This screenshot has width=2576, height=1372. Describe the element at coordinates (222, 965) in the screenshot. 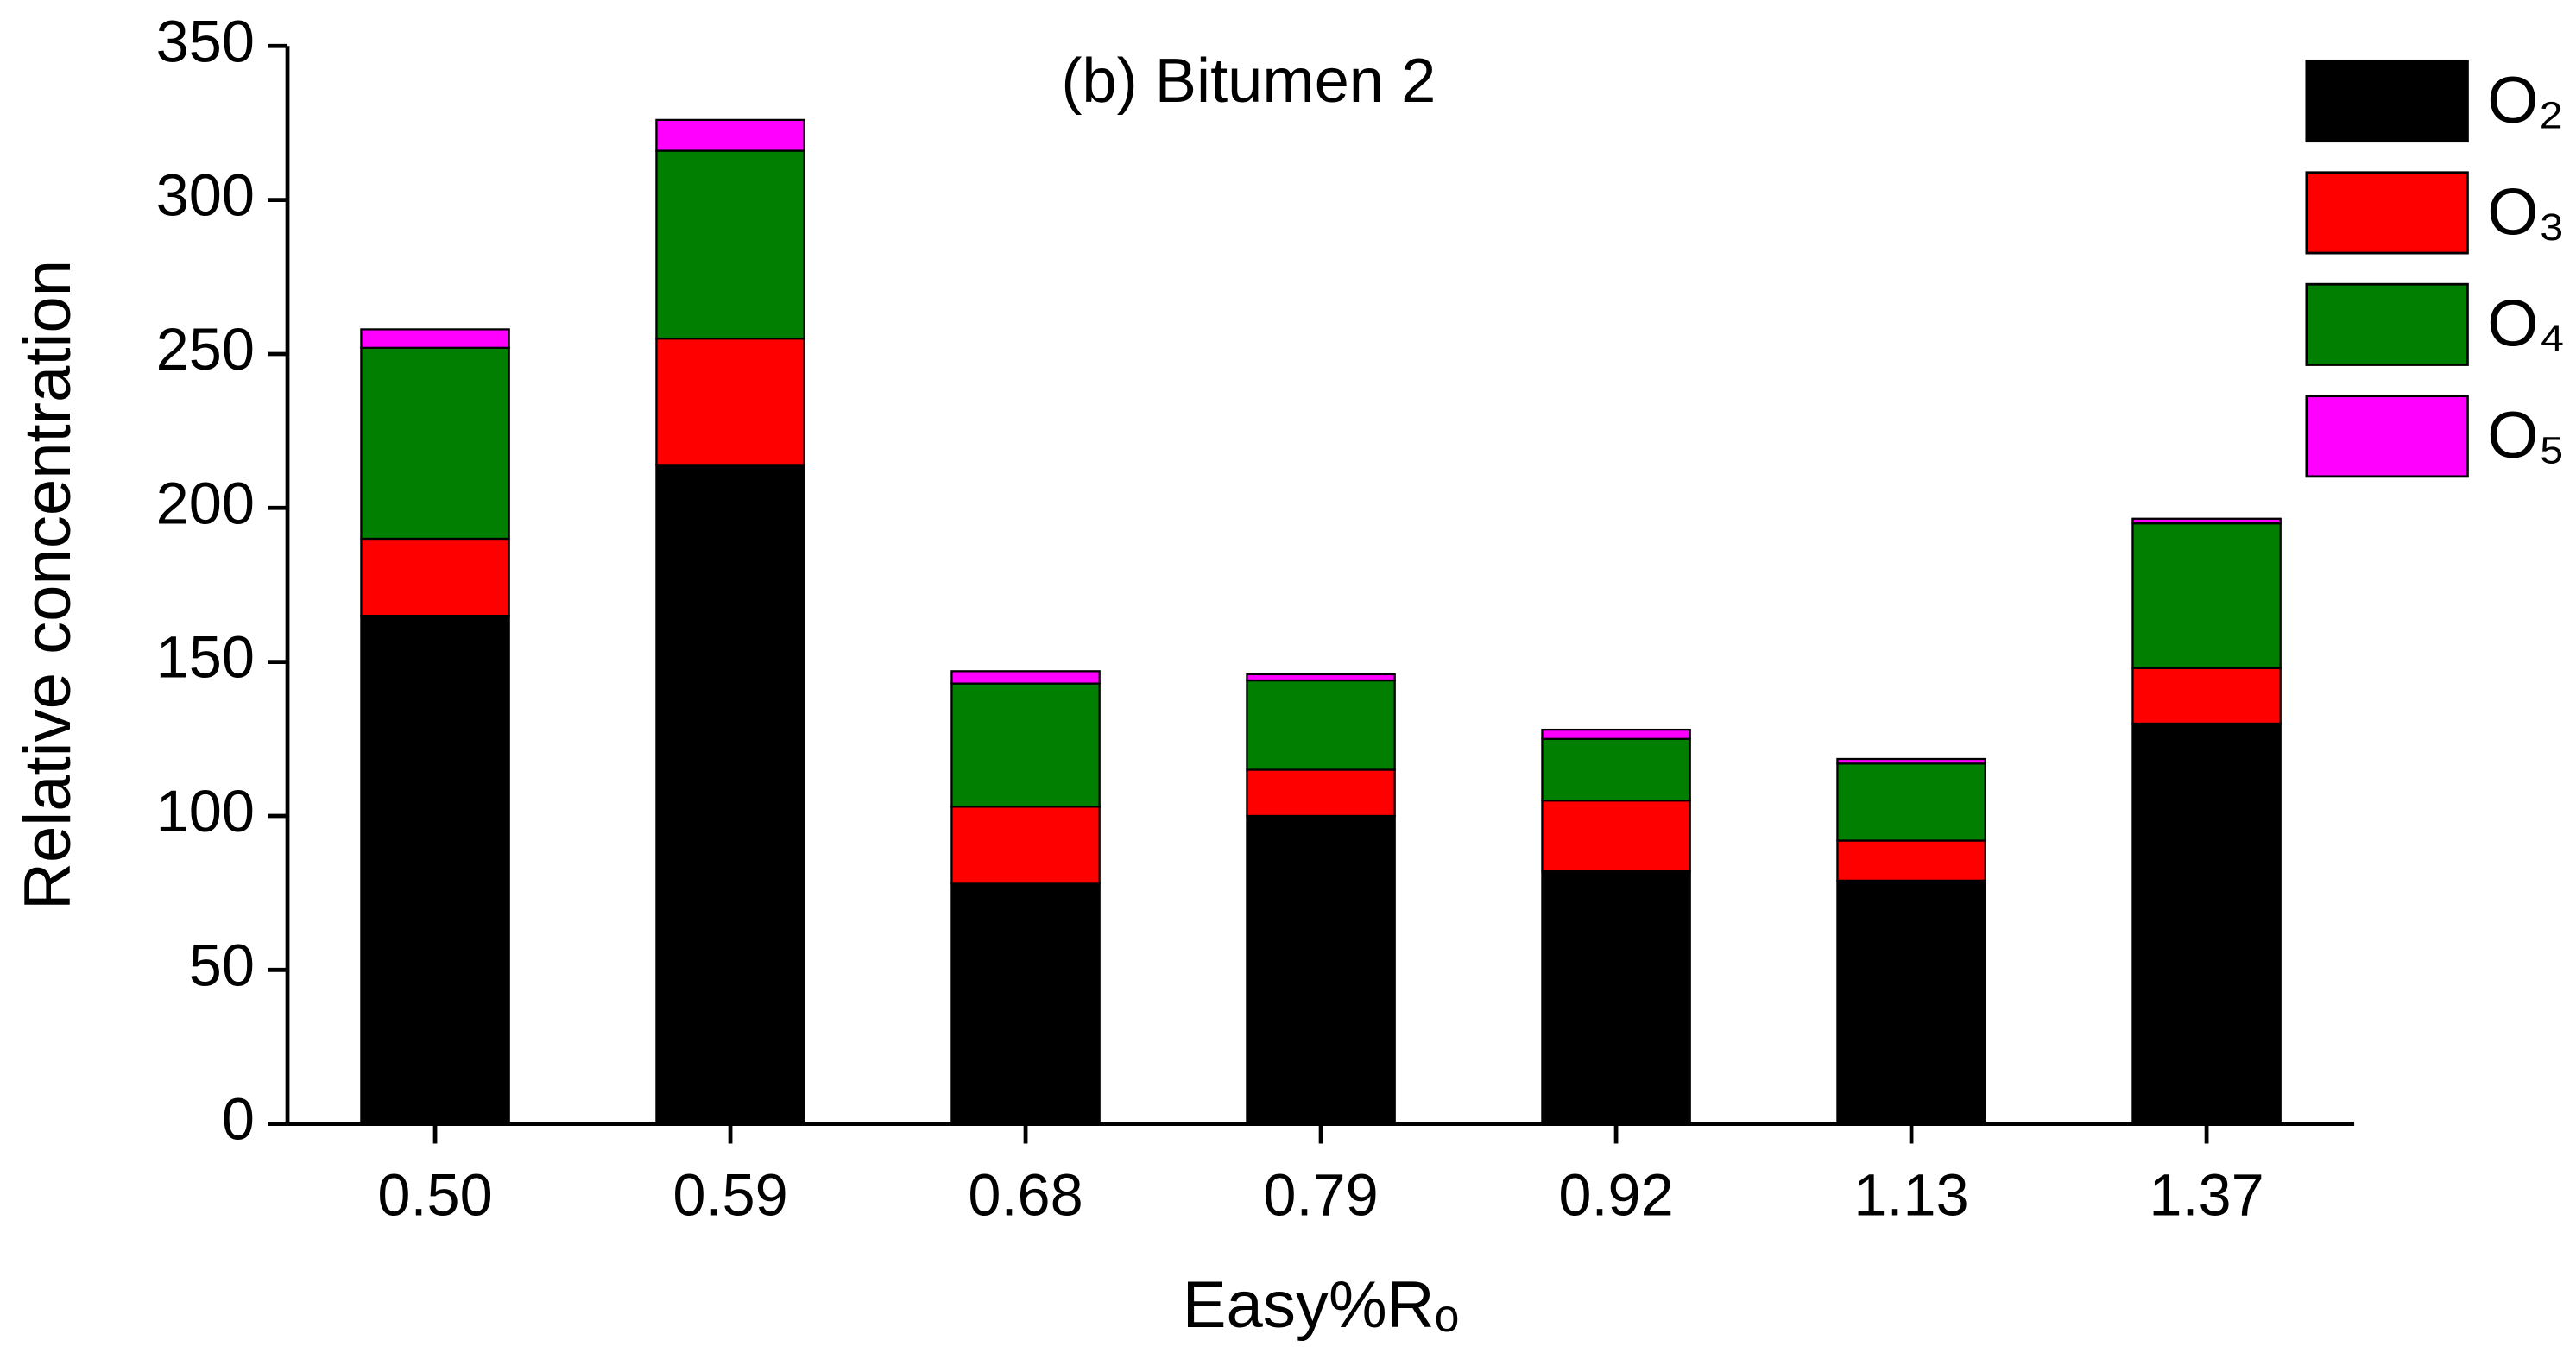

I see `y-tick-label: 50` at that location.